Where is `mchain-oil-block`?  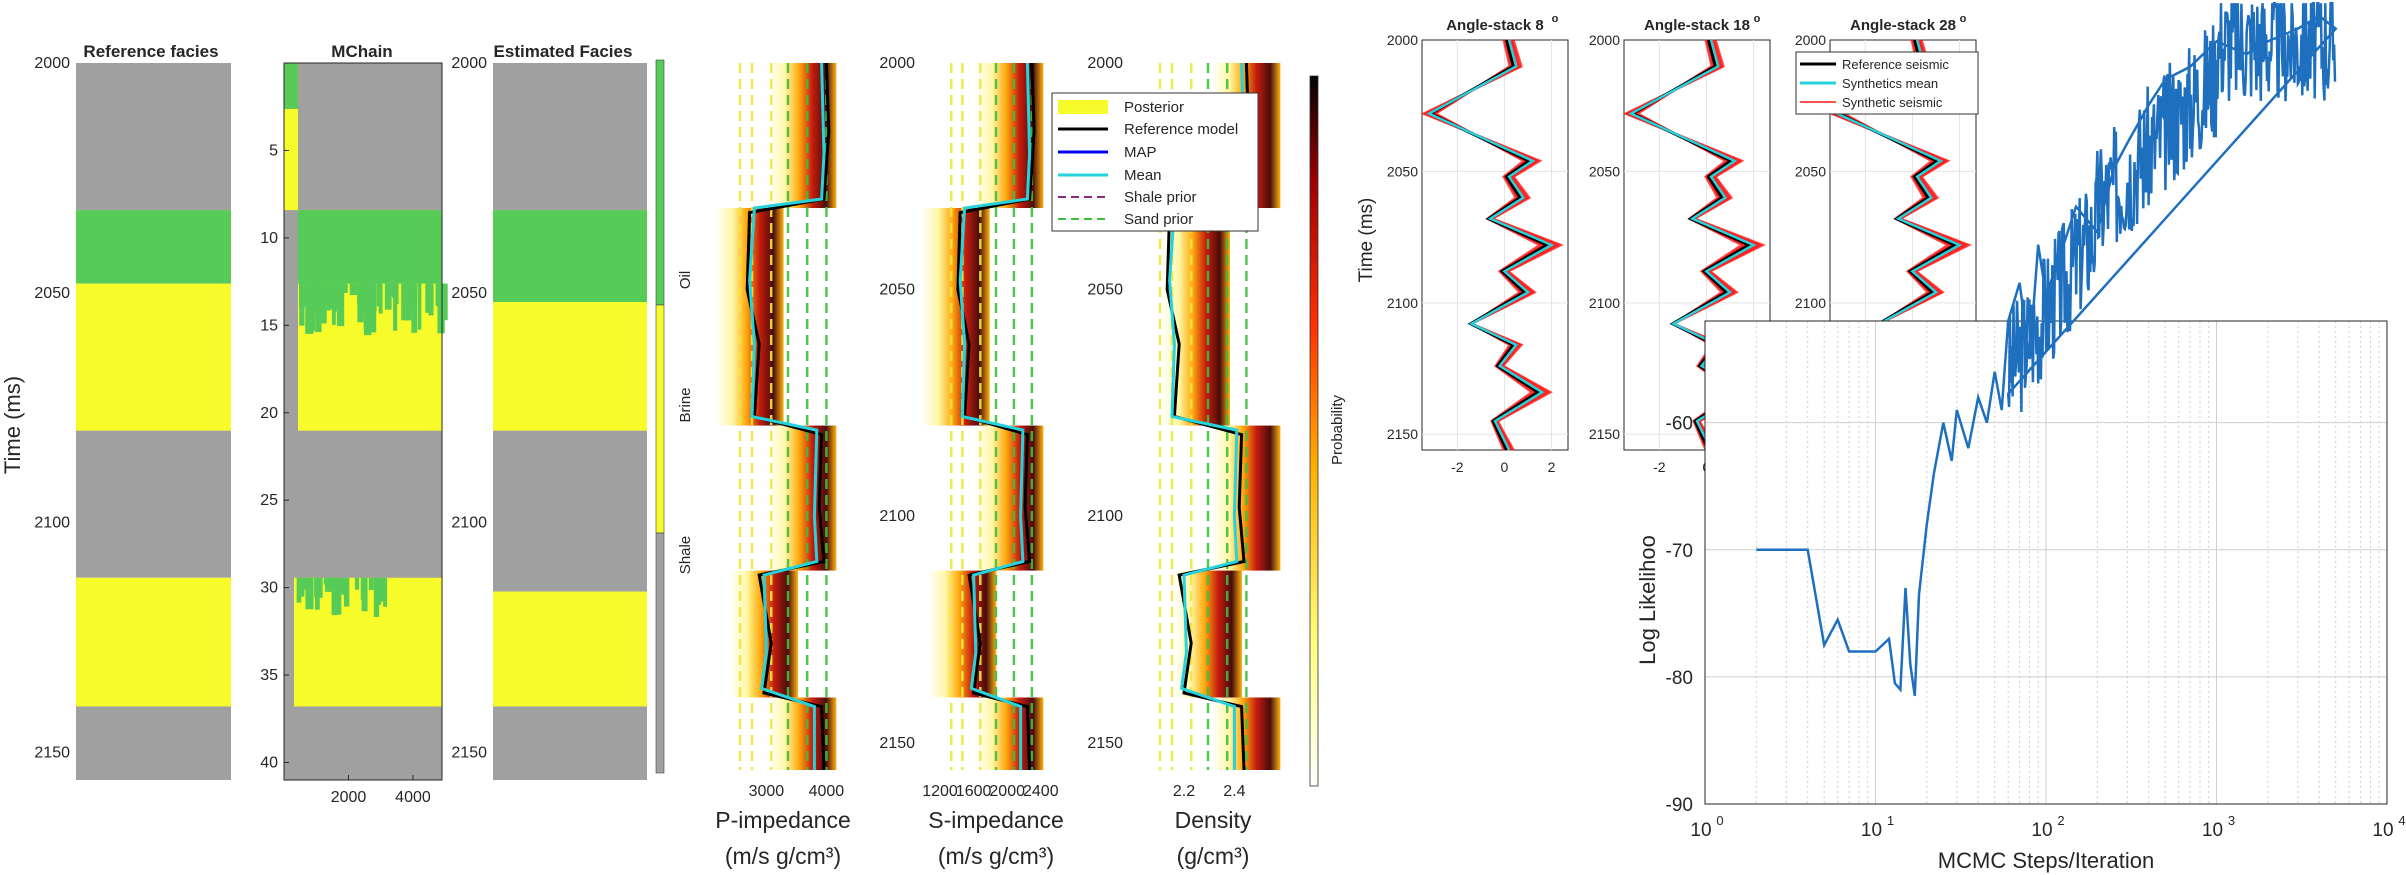 mchain-oil-block is located at coordinates (370, 247).